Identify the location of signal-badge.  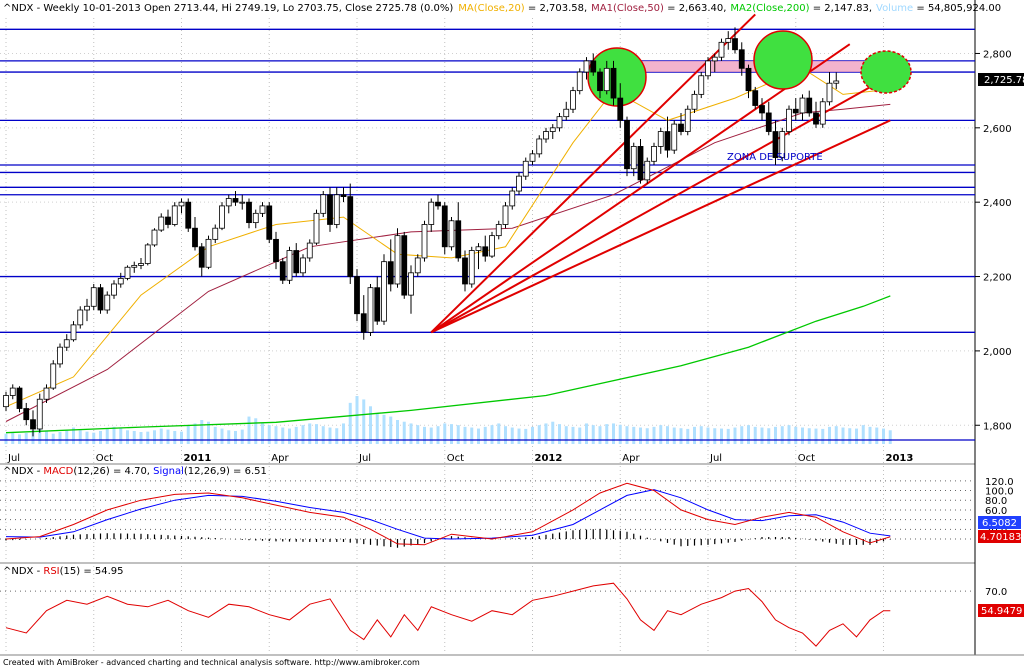
(999, 522).